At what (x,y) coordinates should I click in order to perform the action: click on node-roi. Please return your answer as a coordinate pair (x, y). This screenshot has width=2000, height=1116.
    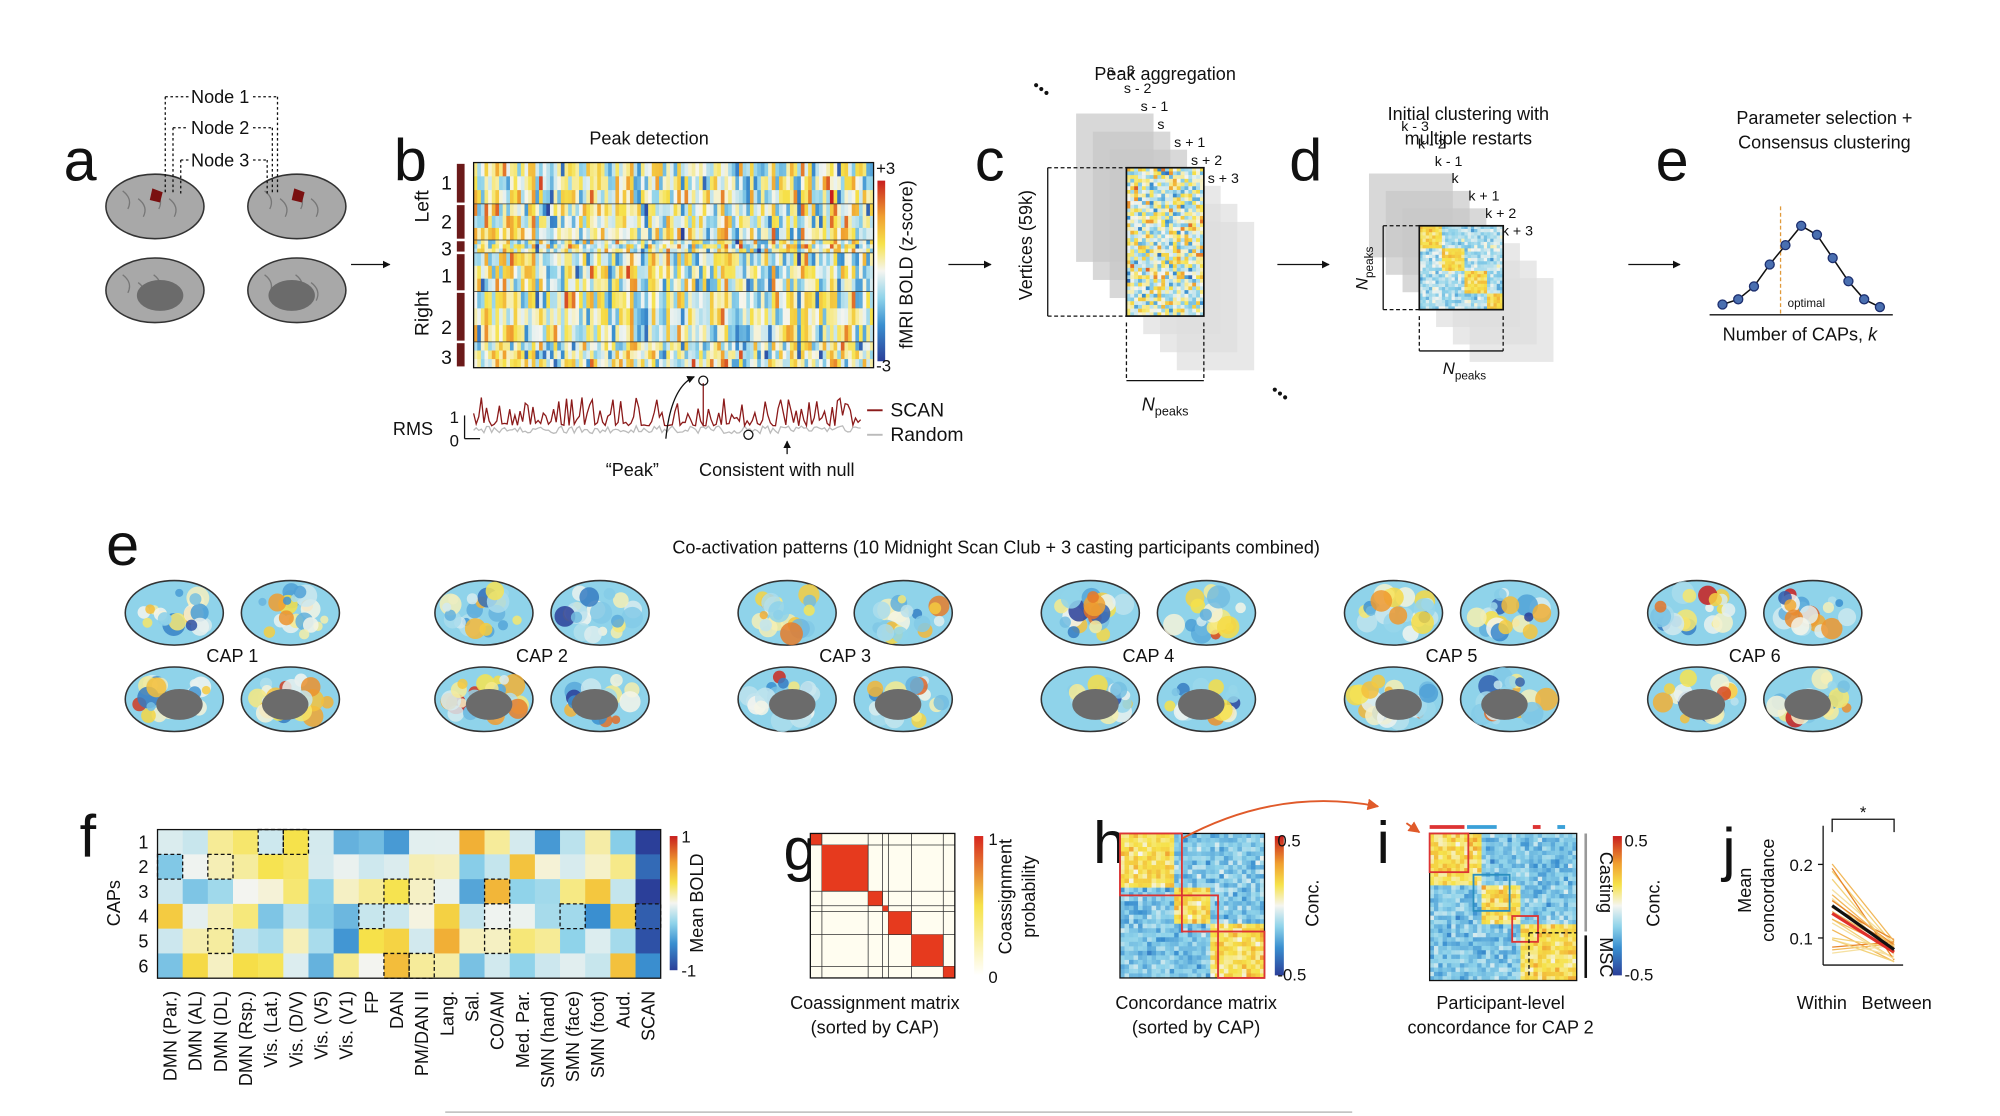
    Looking at the image, I should click on (298, 195).